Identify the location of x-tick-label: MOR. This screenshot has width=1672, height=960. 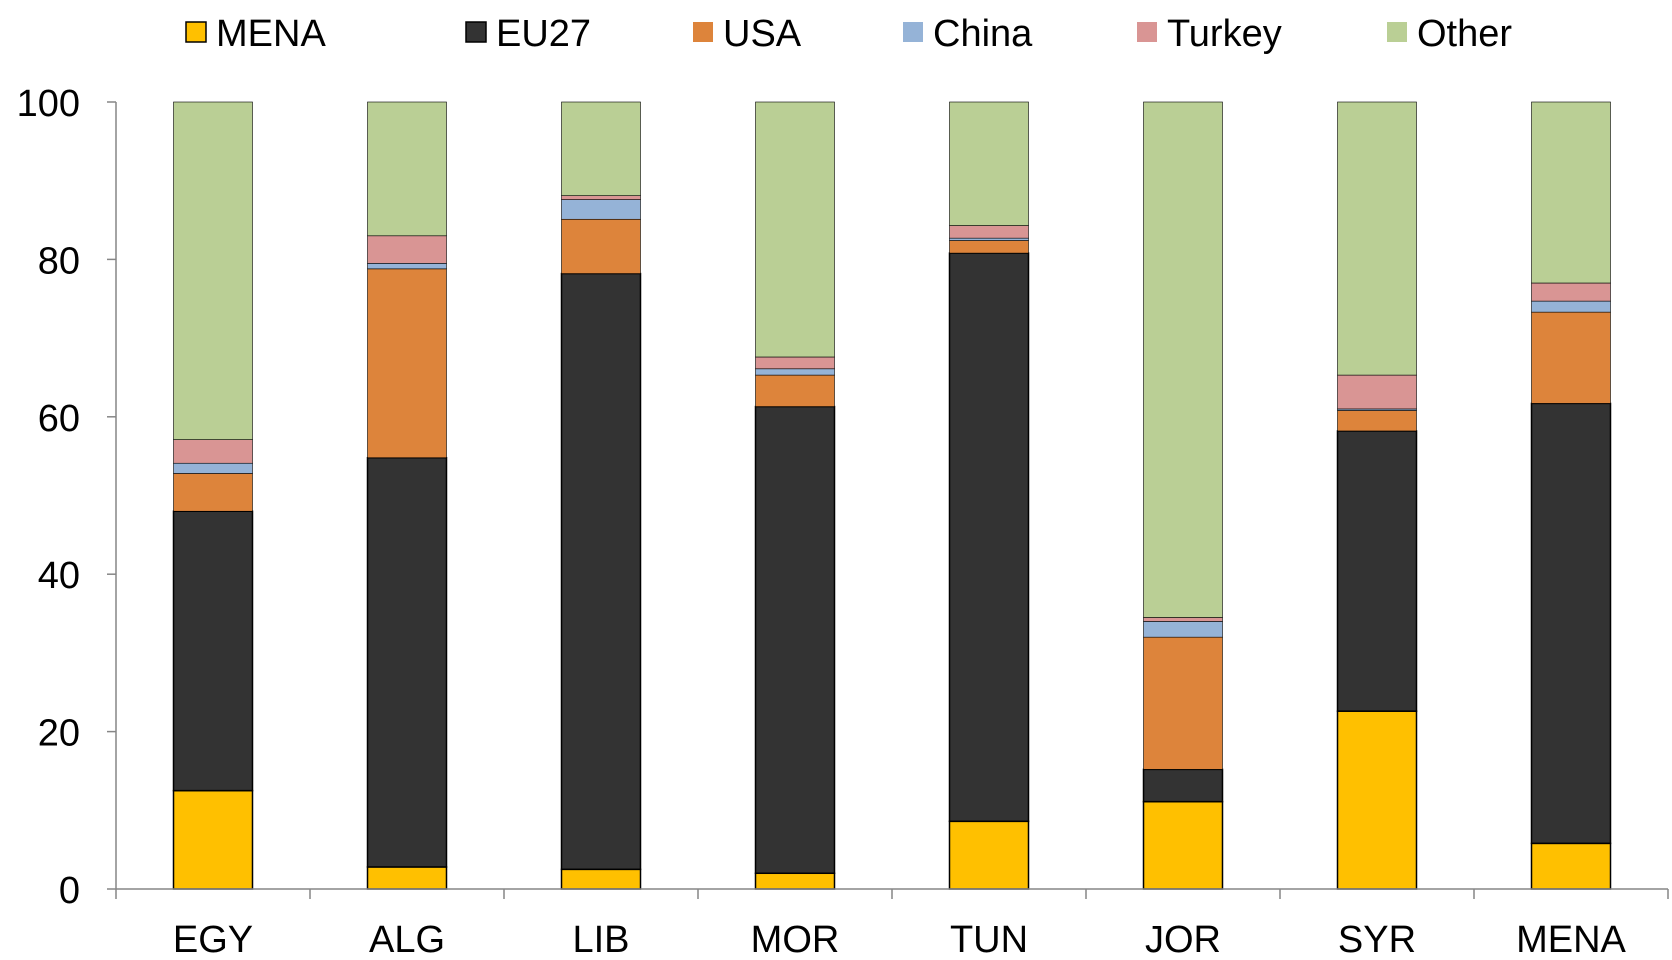
(795, 939).